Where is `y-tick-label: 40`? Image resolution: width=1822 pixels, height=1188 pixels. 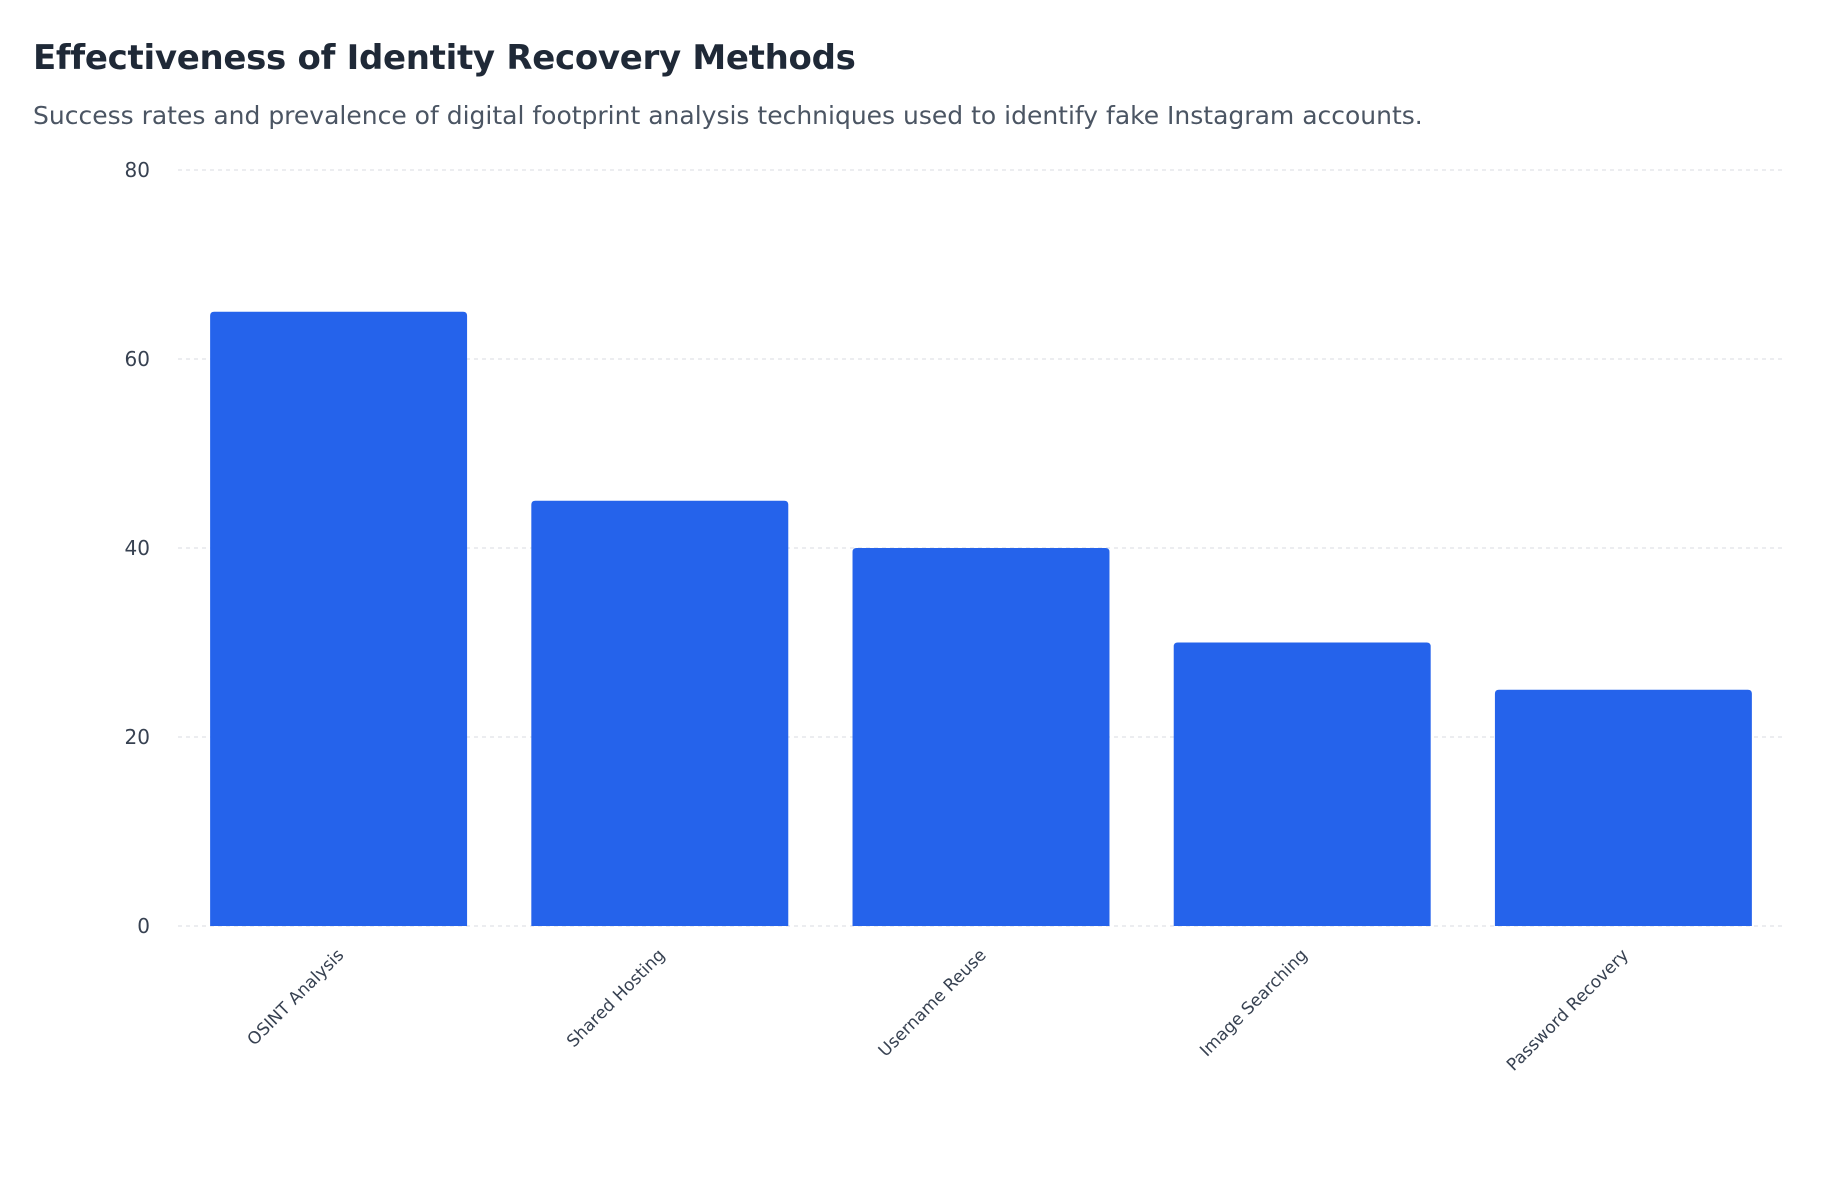 y-tick-label: 40 is located at coordinates (137, 548).